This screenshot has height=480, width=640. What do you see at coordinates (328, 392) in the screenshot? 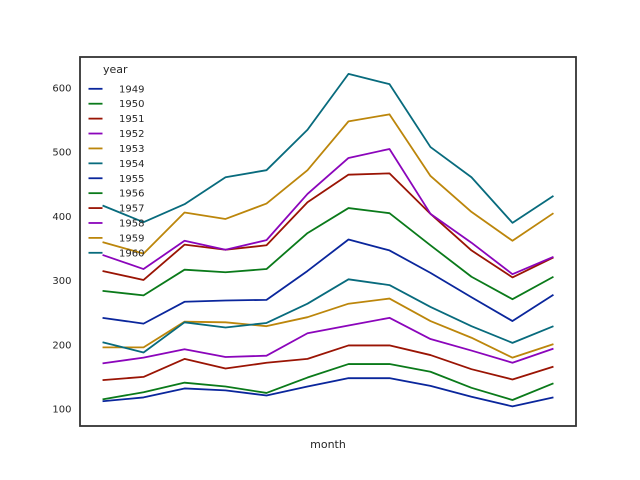
I see `chart-line-1949` at bounding box center [328, 392].